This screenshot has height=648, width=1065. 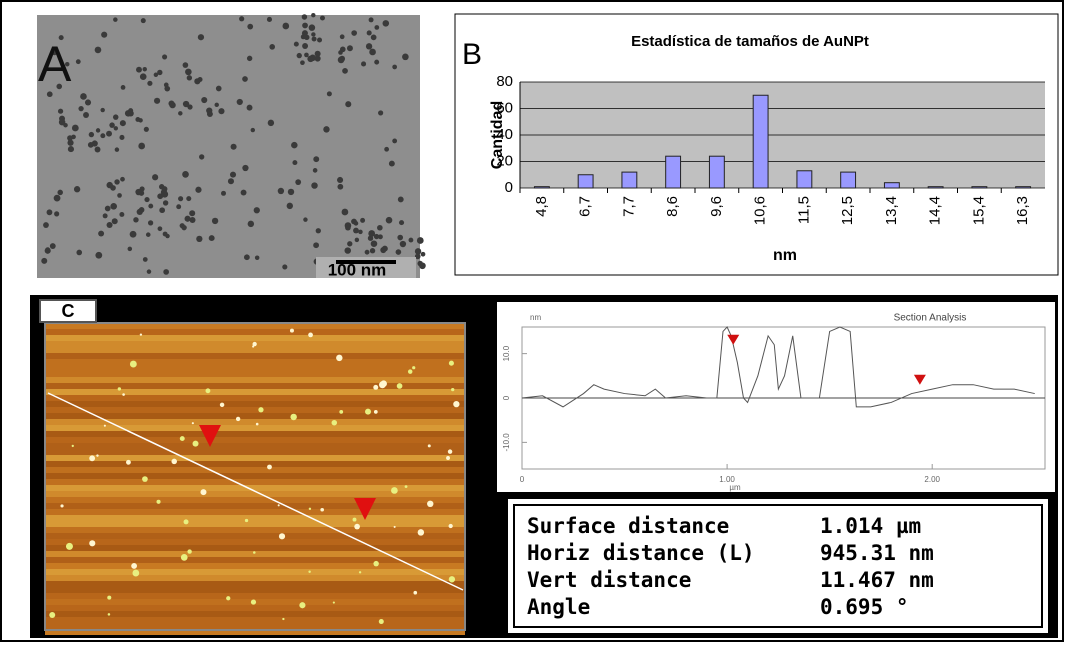 What do you see at coordinates (785, 255) in the screenshot?
I see `x-axis-label: nm` at bounding box center [785, 255].